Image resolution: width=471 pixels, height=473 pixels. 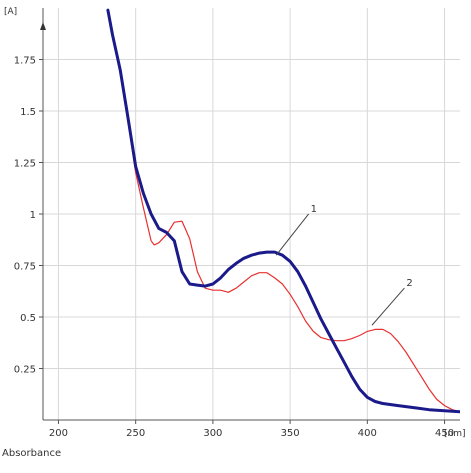 What do you see at coordinates (314, 209) in the screenshot?
I see `annotation-label: 1` at bounding box center [314, 209].